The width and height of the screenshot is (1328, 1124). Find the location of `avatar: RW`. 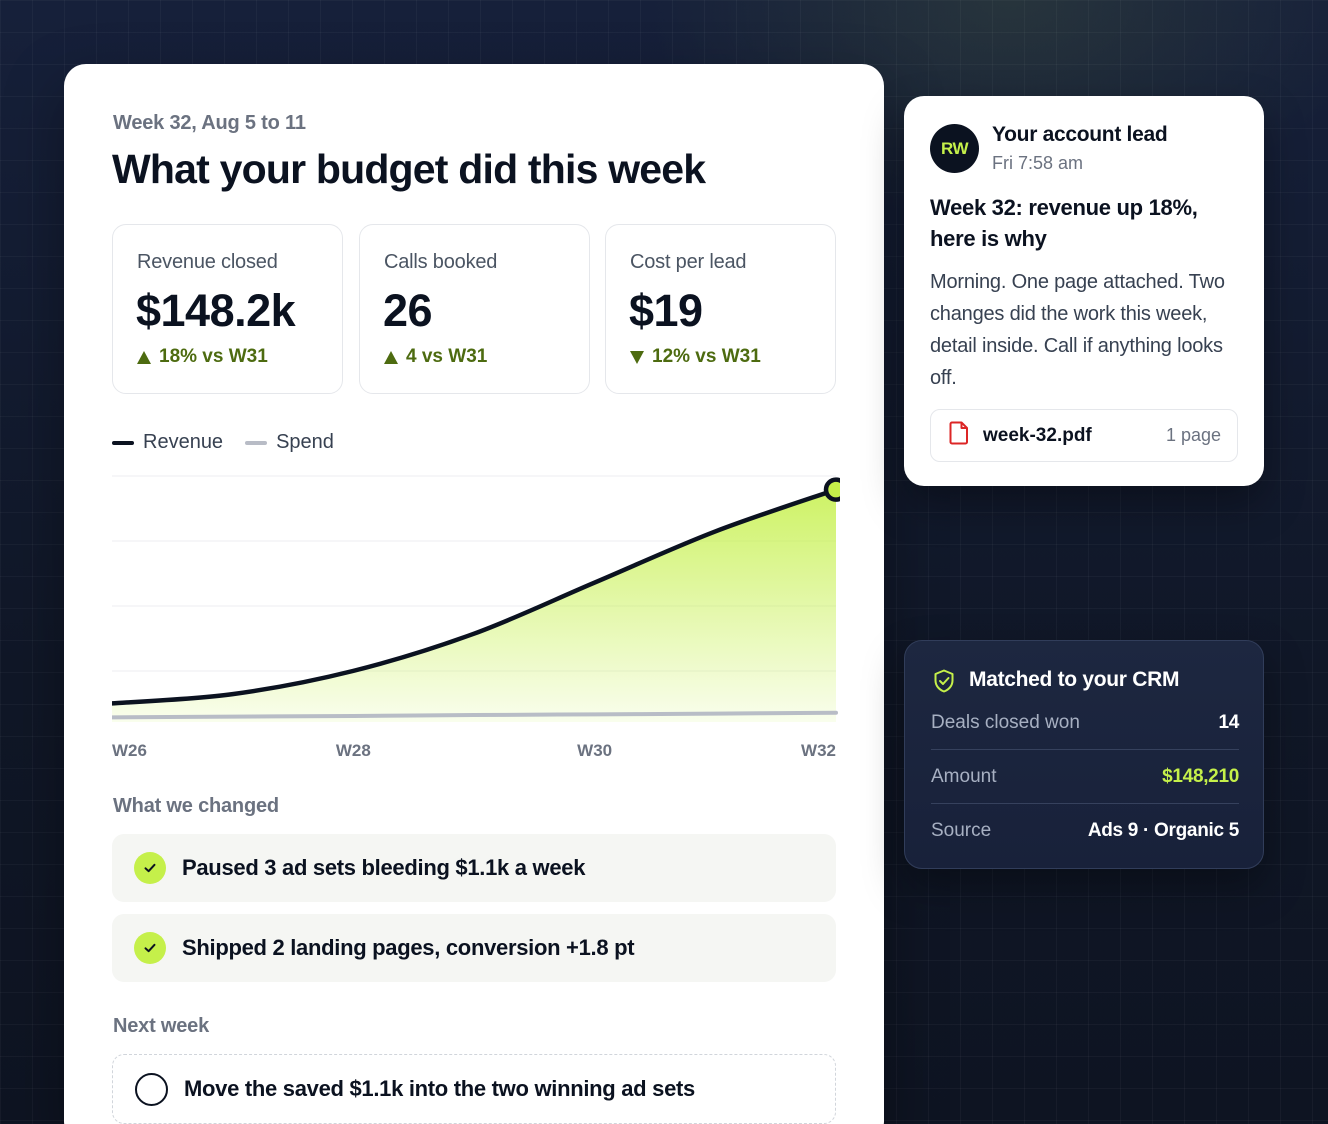

avatar: RW is located at coordinates (954, 148).